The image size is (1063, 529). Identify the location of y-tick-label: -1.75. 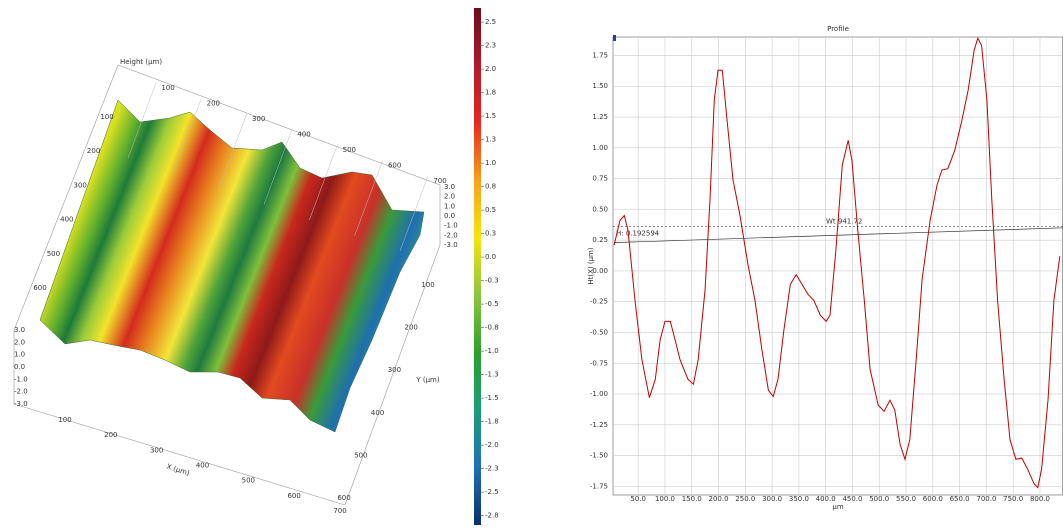
(599, 486).